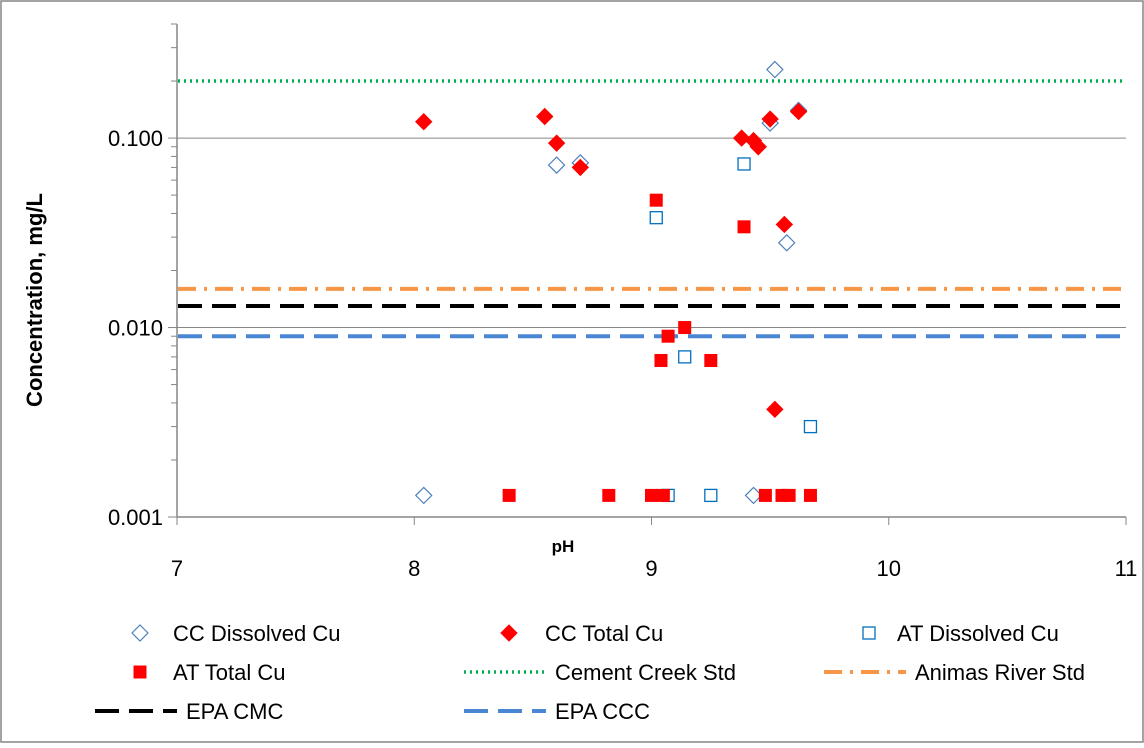 This screenshot has width=1144, height=748. What do you see at coordinates (34, 300) in the screenshot?
I see `y-axis-label: Concentration, mg/L` at bounding box center [34, 300].